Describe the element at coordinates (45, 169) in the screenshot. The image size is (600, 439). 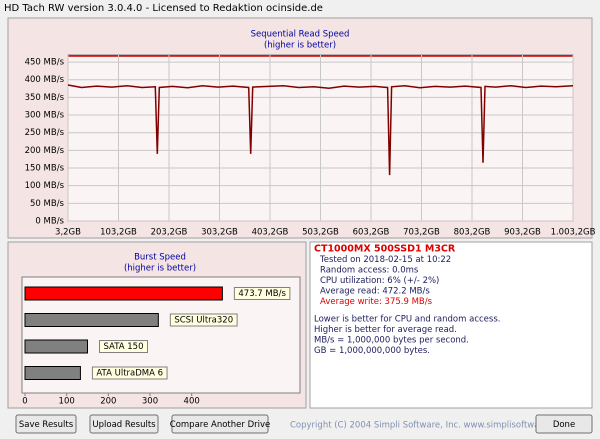
I see `y-tick-label: 150 MB/s` at that location.